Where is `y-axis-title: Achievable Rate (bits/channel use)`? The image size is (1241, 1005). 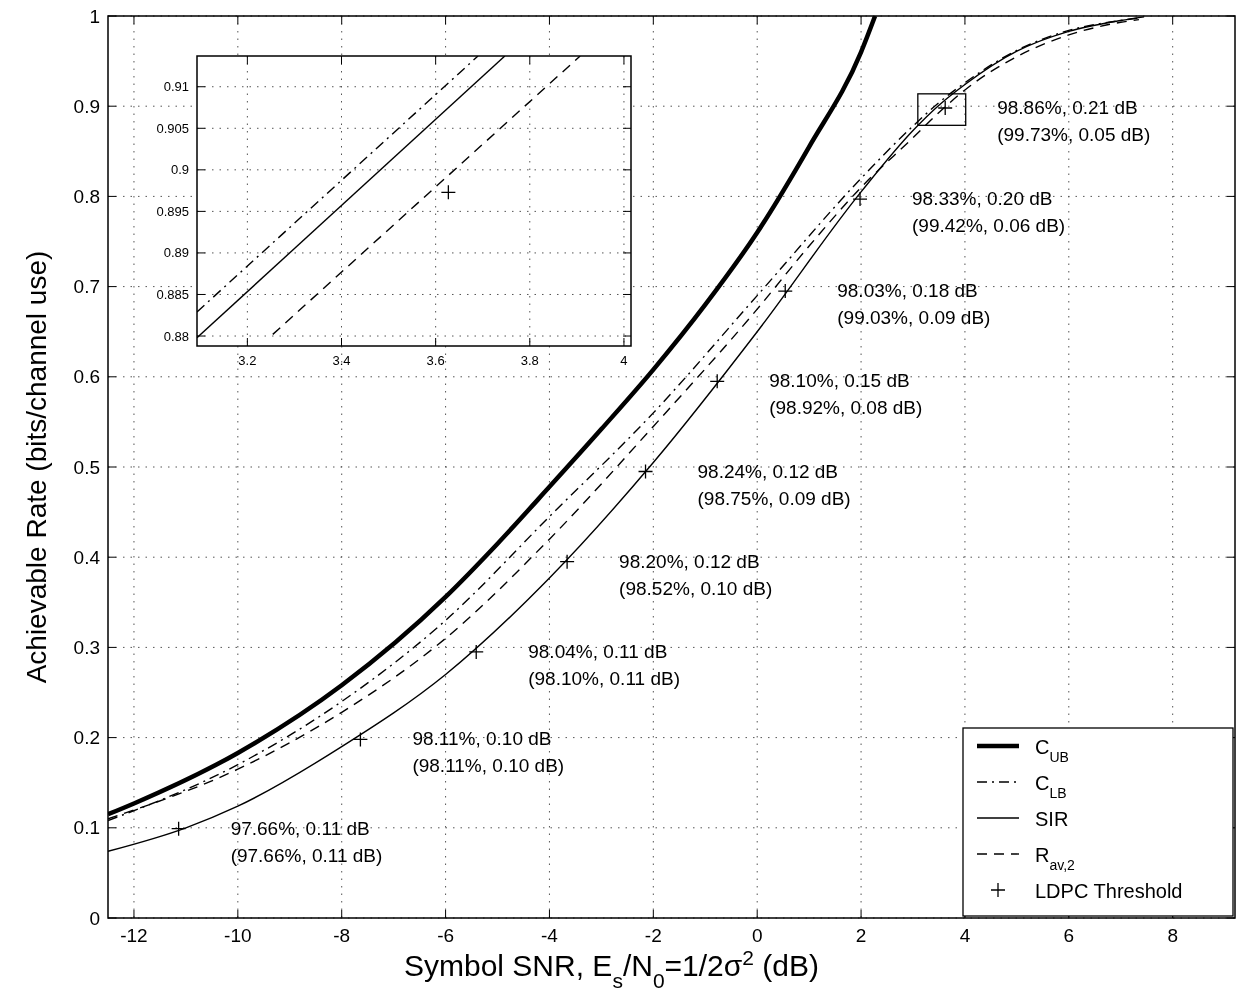
y-axis-title: Achievable Rate (bits/channel use) is located at coordinates (36, 467).